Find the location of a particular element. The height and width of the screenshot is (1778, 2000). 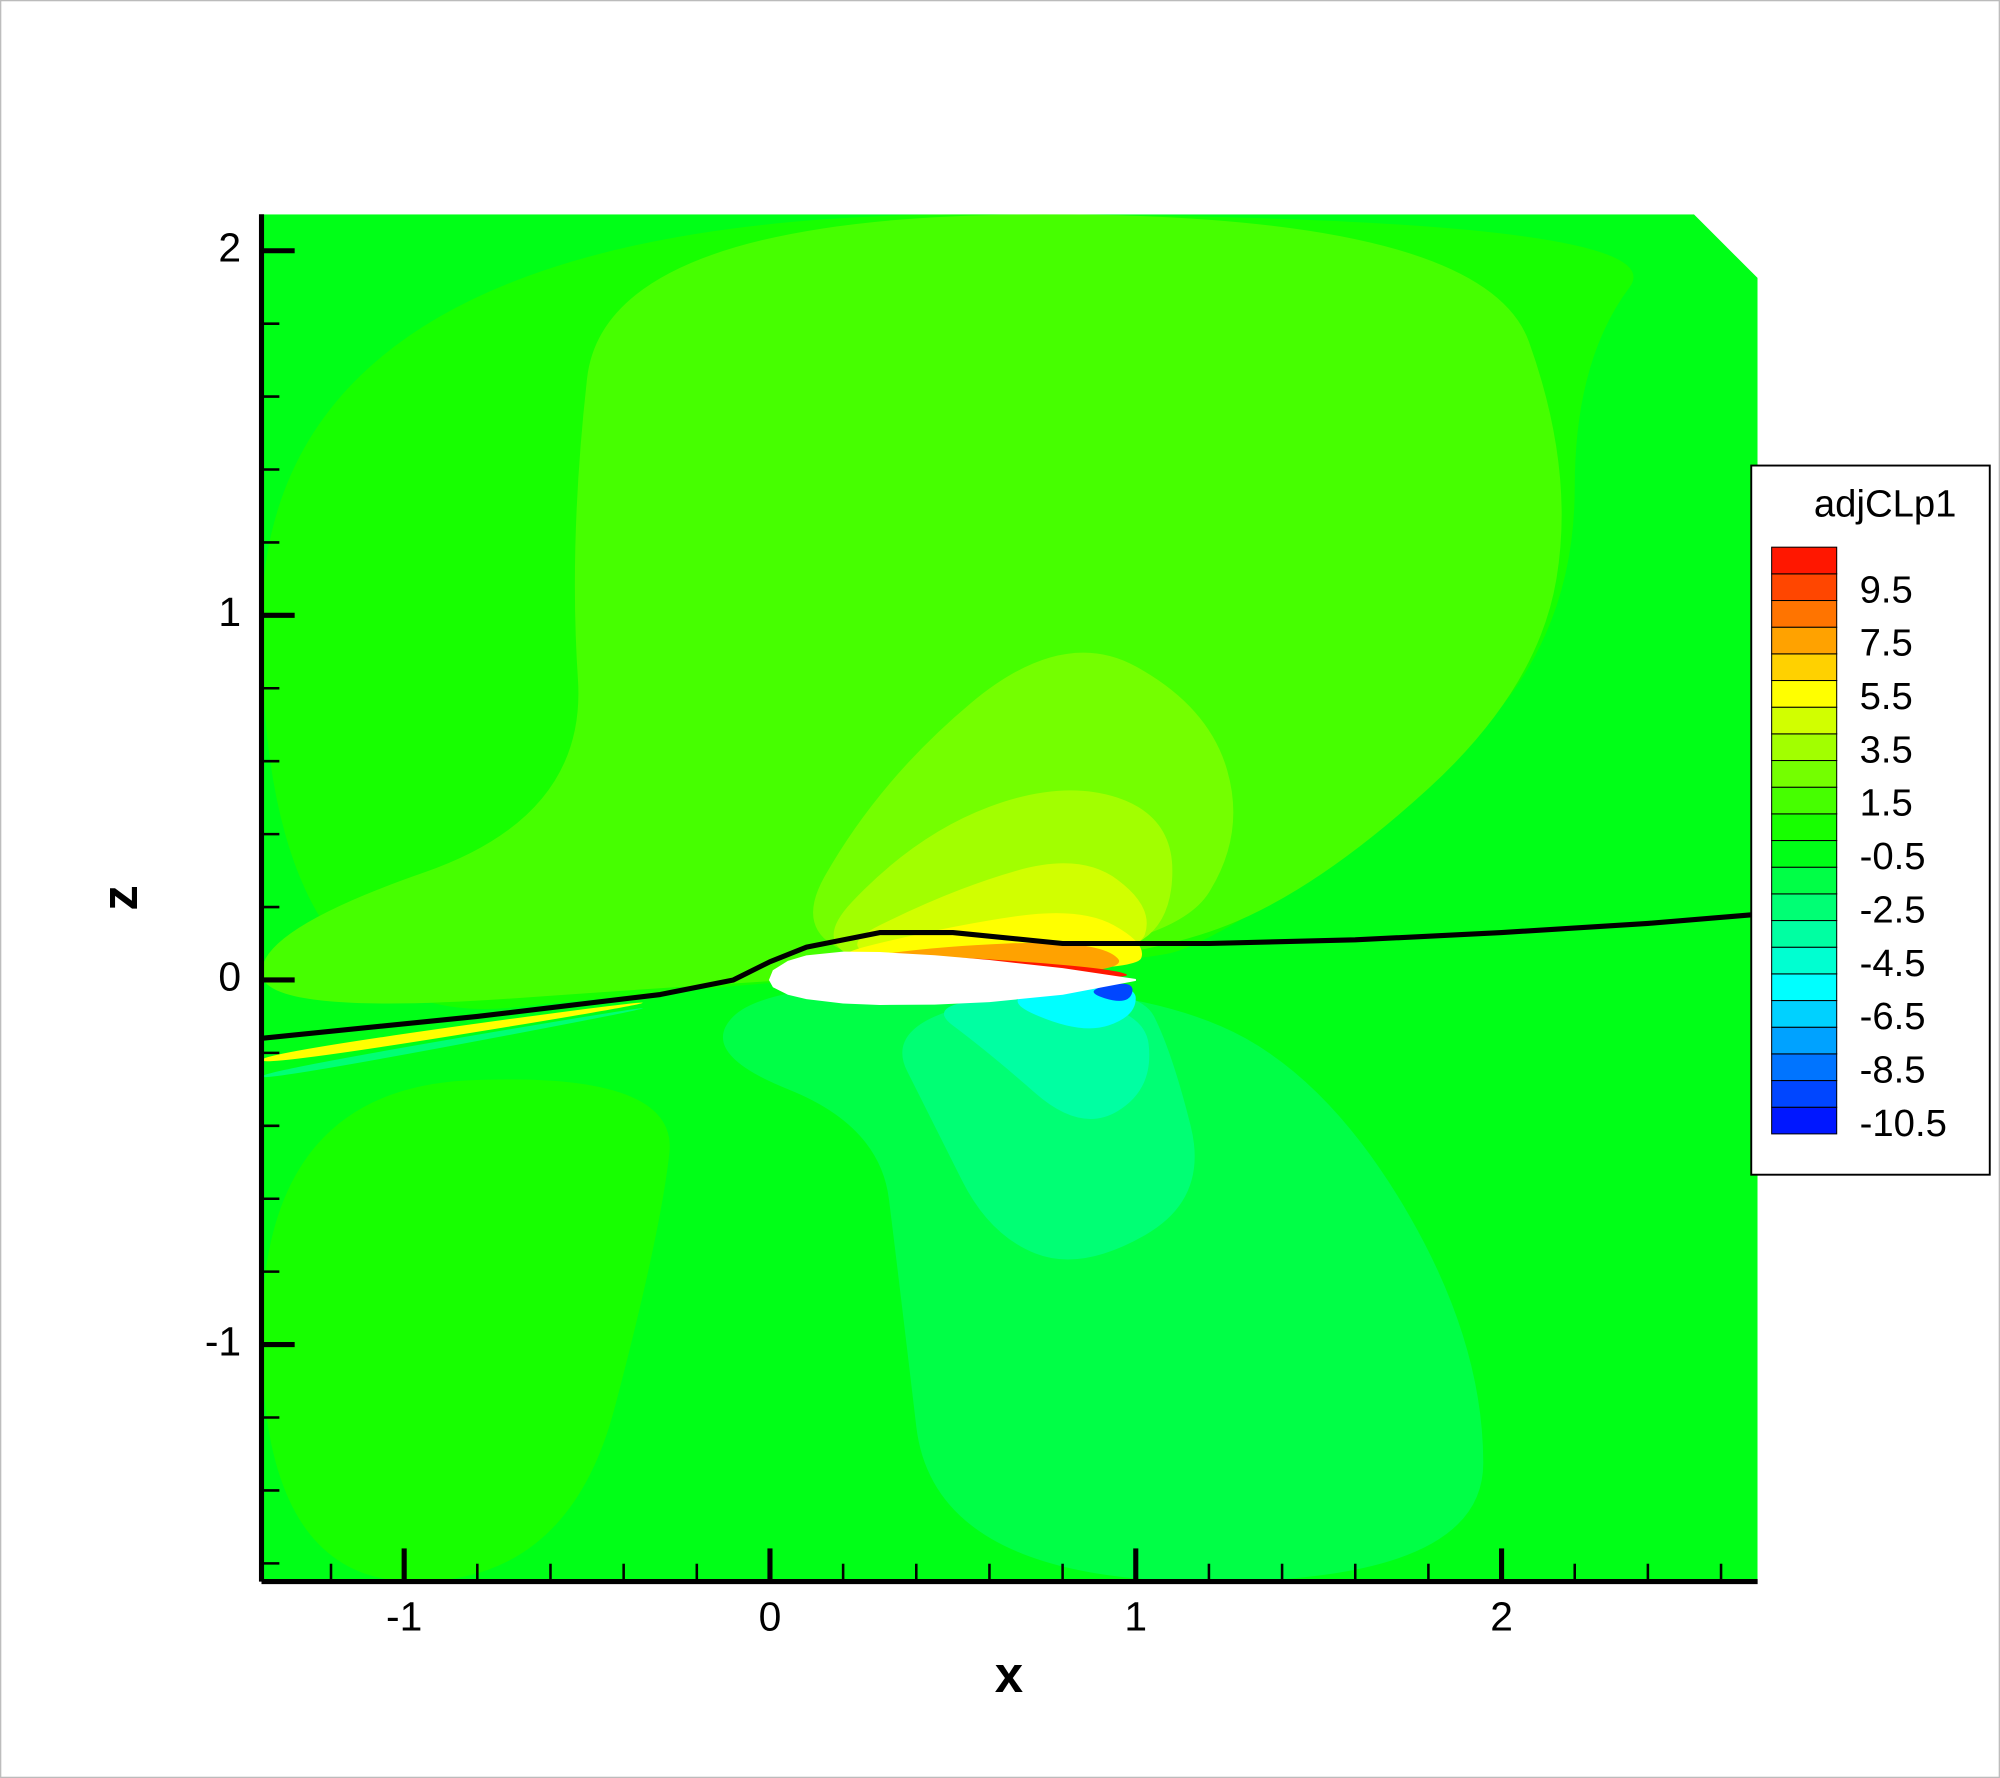

x-tick-label: 2 is located at coordinates (1501, 1617).